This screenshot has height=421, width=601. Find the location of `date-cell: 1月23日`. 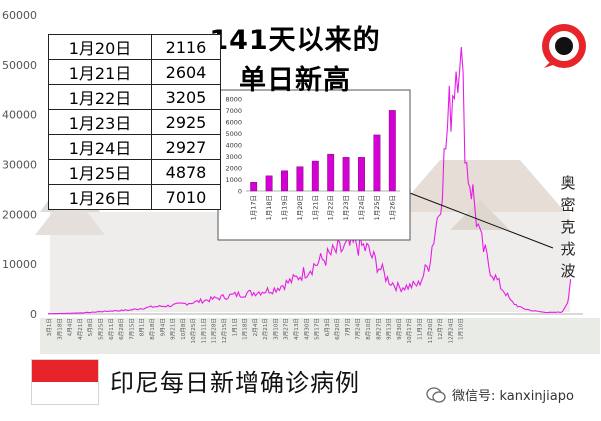

date-cell: 1月23日 is located at coordinates (100, 122).